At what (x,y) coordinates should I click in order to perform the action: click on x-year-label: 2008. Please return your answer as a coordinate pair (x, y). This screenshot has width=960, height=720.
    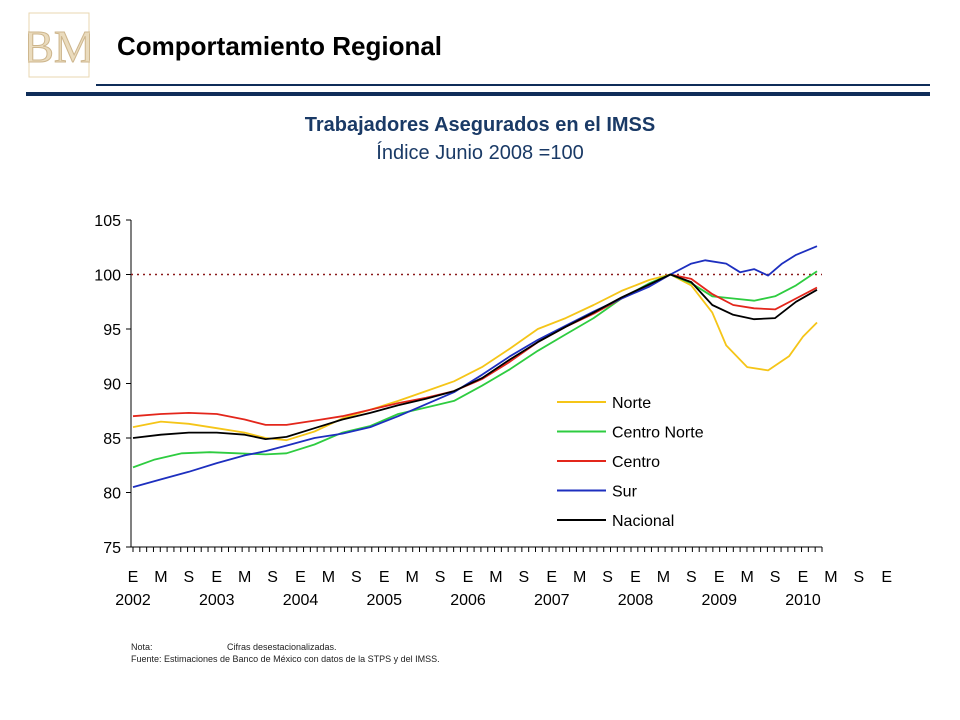
    Looking at the image, I should click on (636, 600).